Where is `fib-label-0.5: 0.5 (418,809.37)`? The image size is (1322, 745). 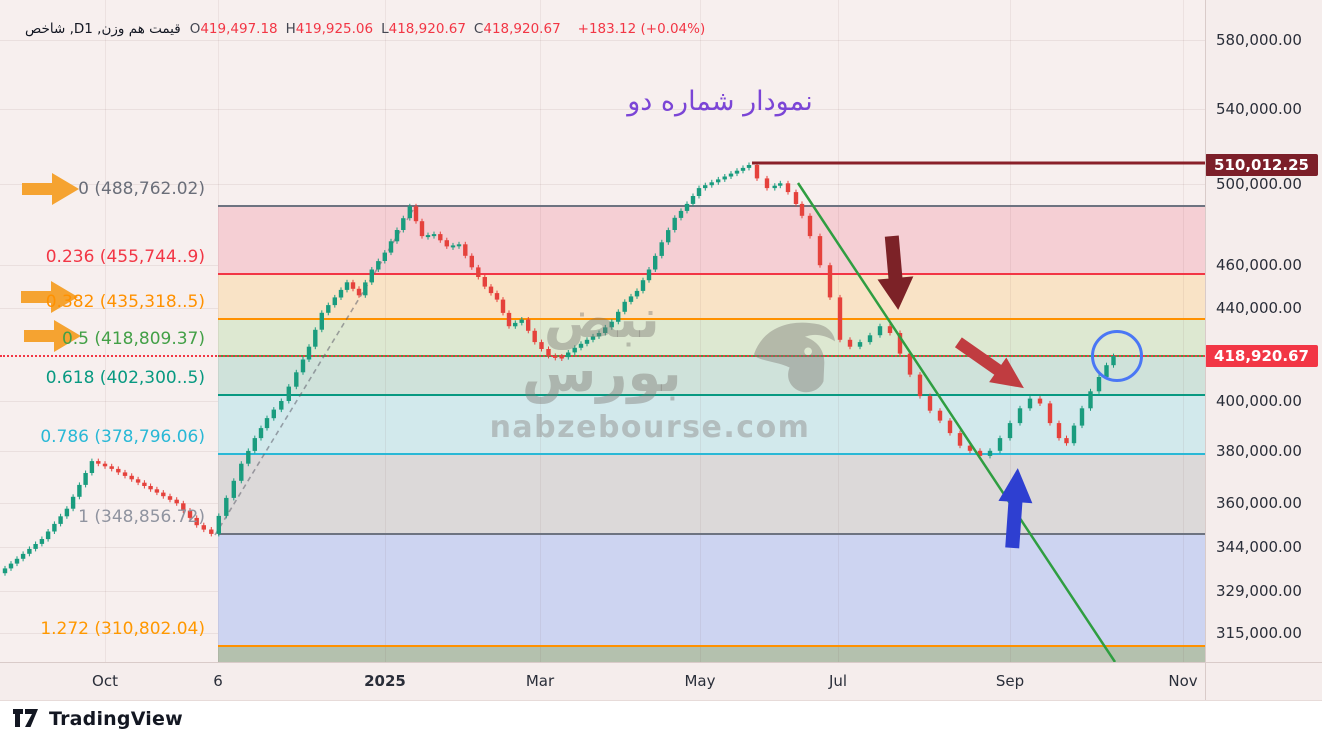
fib-label-0.5: 0.5 (418,809.37) is located at coordinates (133, 339).